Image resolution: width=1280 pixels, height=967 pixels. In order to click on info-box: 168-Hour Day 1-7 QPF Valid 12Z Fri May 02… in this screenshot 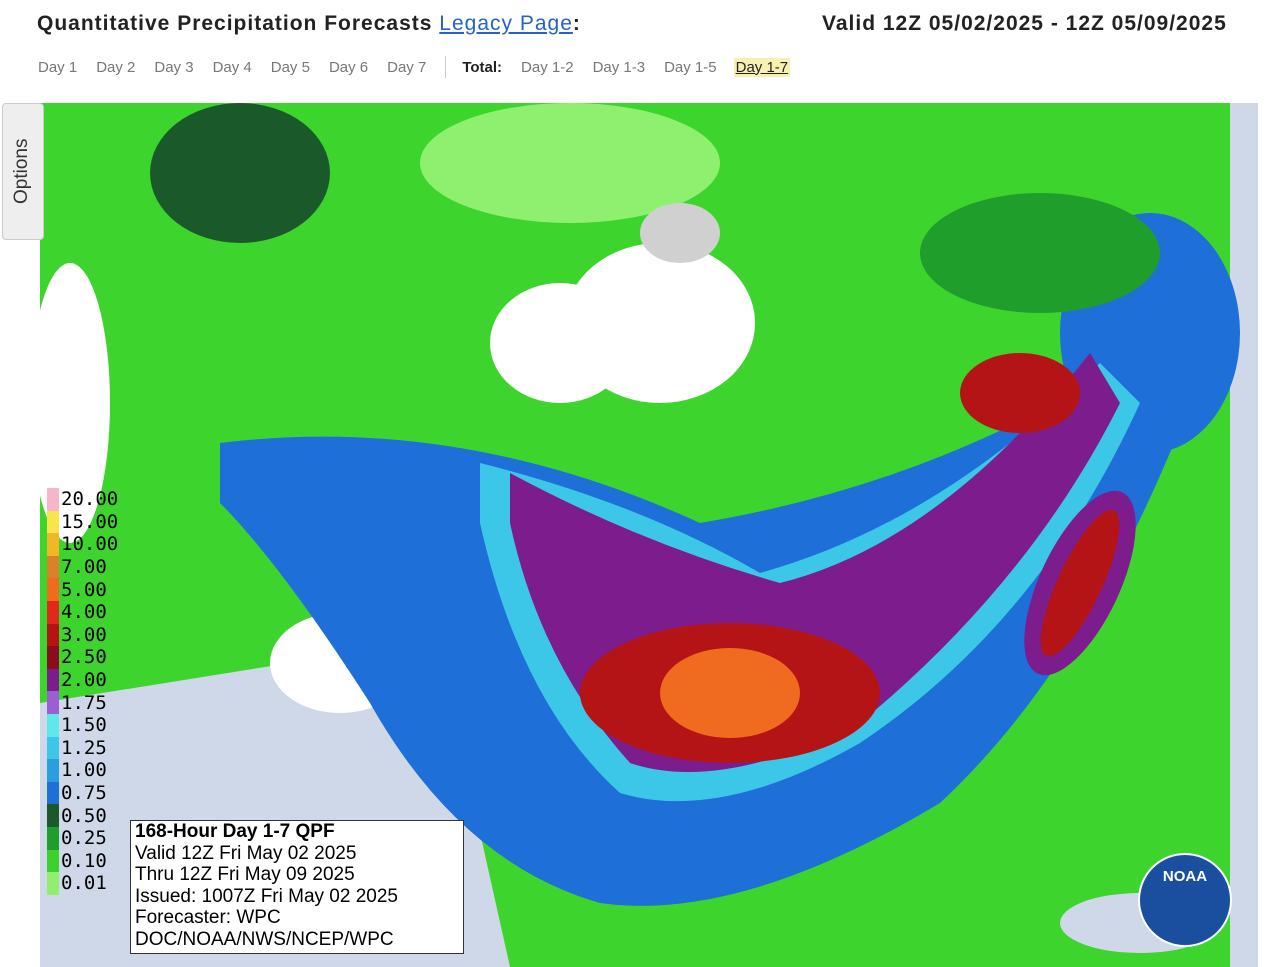, I will do `click(297, 887)`.